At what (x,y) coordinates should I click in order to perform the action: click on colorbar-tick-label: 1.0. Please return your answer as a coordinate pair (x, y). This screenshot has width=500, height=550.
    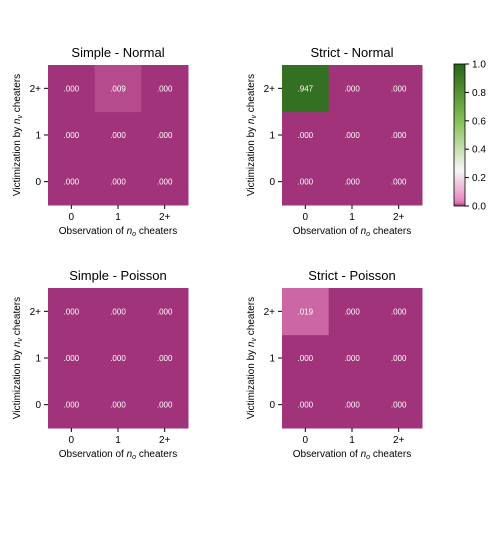
    Looking at the image, I should click on (479, 65).